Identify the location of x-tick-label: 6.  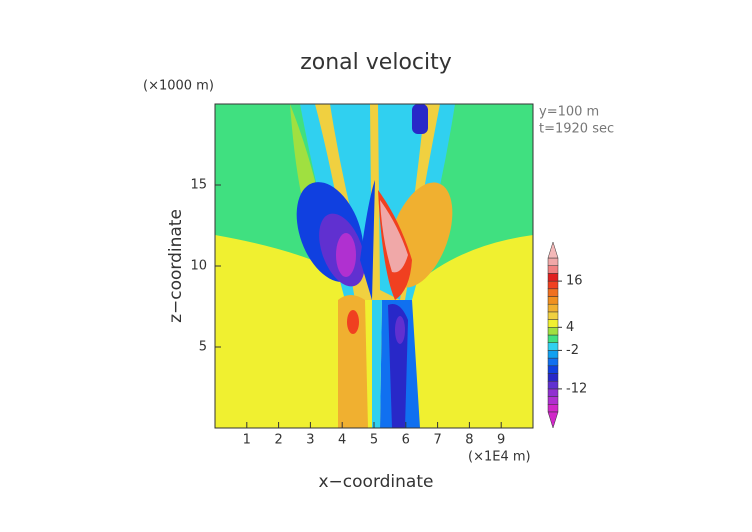
(406, 440).